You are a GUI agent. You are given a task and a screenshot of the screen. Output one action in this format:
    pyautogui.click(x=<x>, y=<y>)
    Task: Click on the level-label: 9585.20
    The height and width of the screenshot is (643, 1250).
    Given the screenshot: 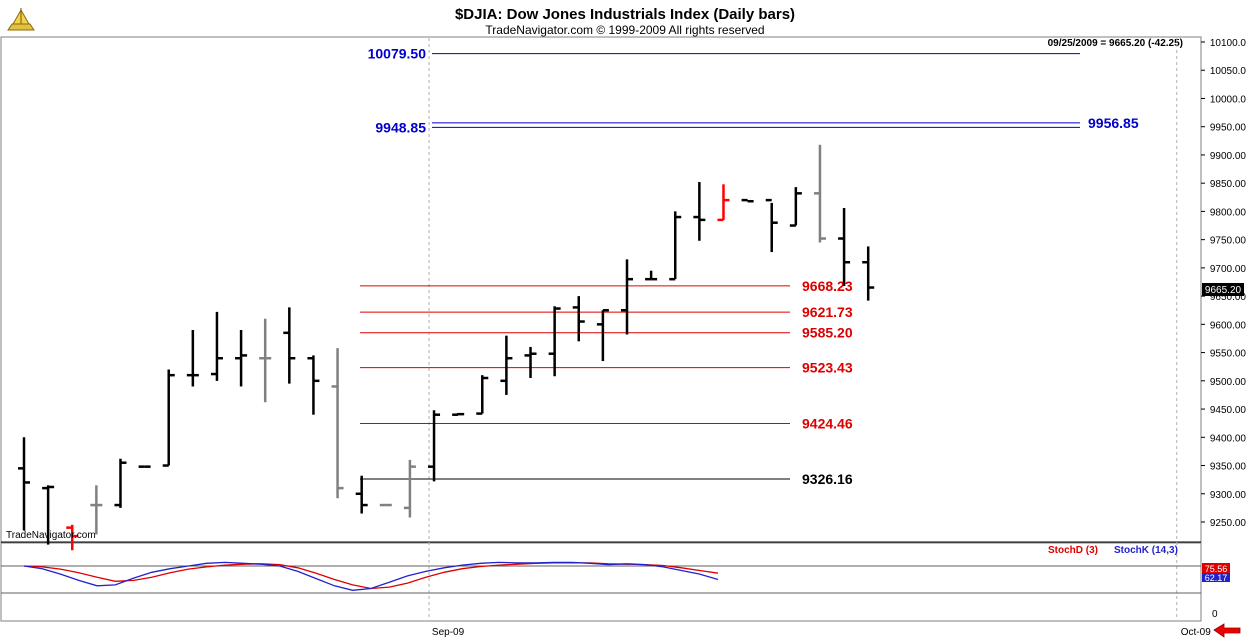 What is the action you would take?
    pyautogui.click(x=827, y=333)
    